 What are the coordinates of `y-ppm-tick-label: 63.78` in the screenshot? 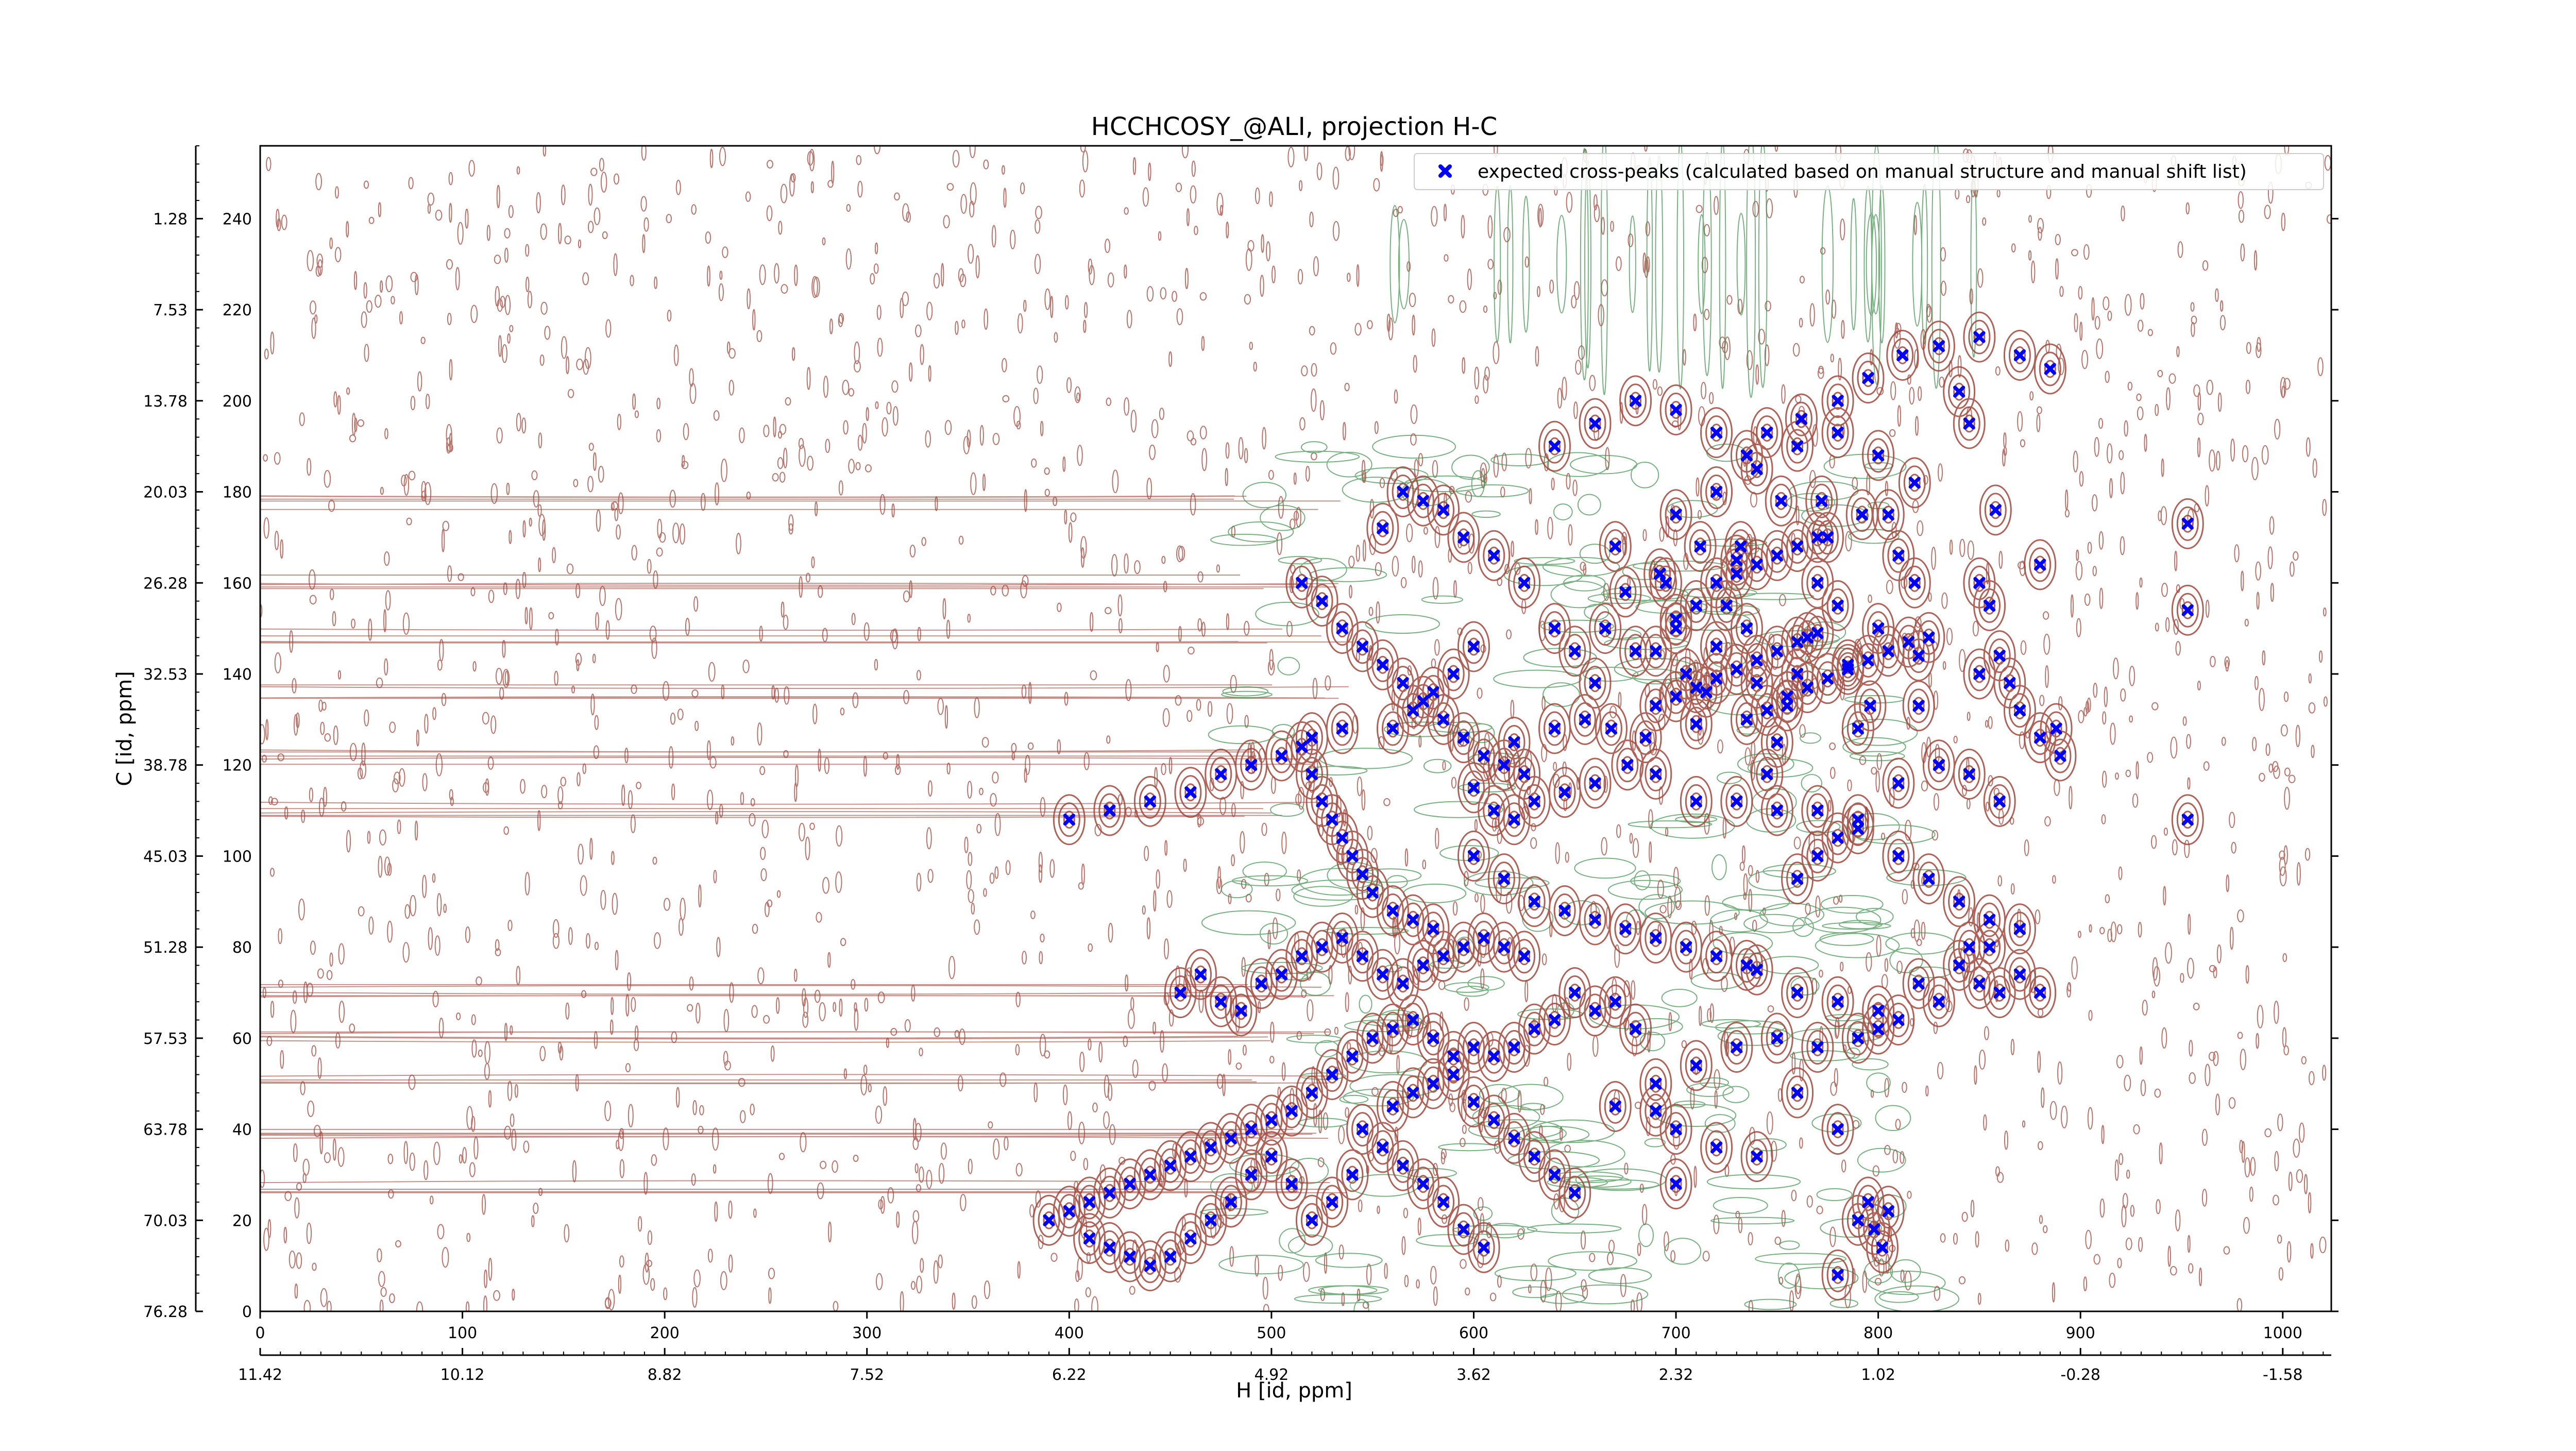 It's located at (165, 1130).